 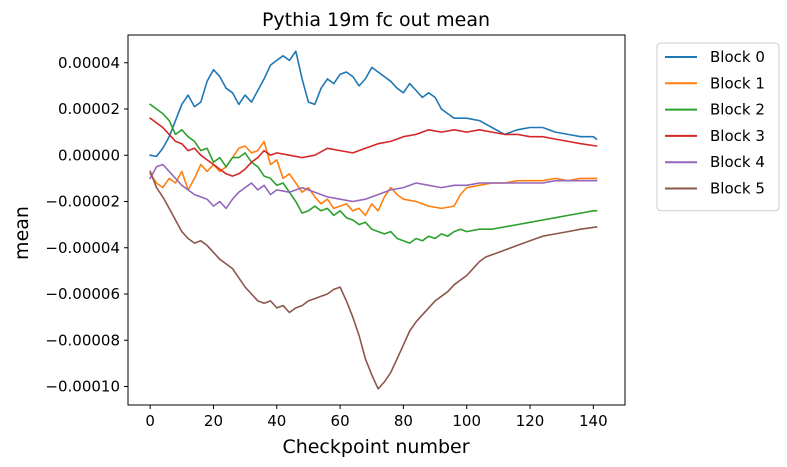 What do you see at coordinates (82, 248) in the screenshot?
I see `y-tick-label: −0.00004` at bounding box center [82, 248].